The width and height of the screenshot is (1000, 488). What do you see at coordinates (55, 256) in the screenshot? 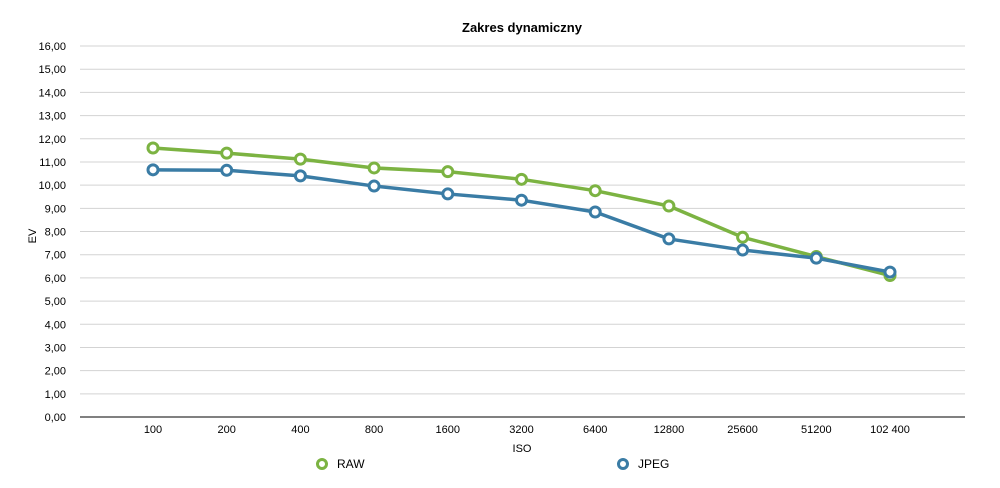
I see `y-tick-label: 7,00` at bounding box center [55, 256].